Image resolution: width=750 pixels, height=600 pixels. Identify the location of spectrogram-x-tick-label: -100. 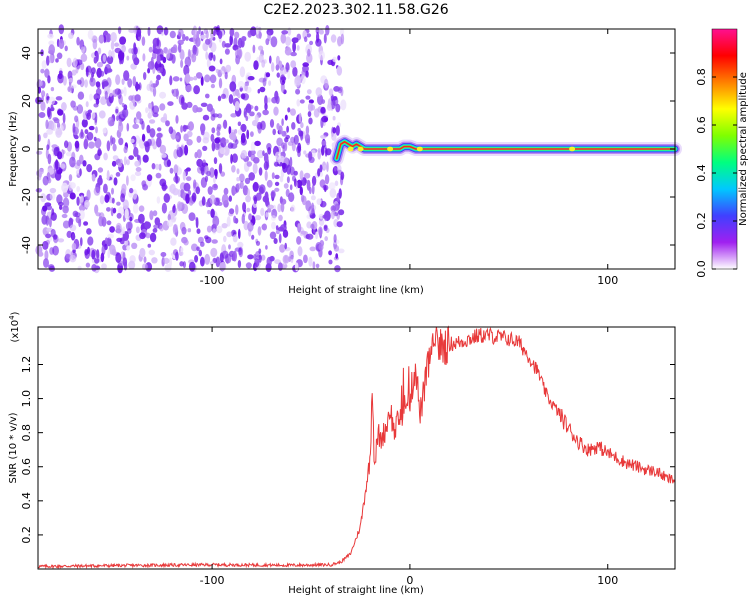
(212, 280).